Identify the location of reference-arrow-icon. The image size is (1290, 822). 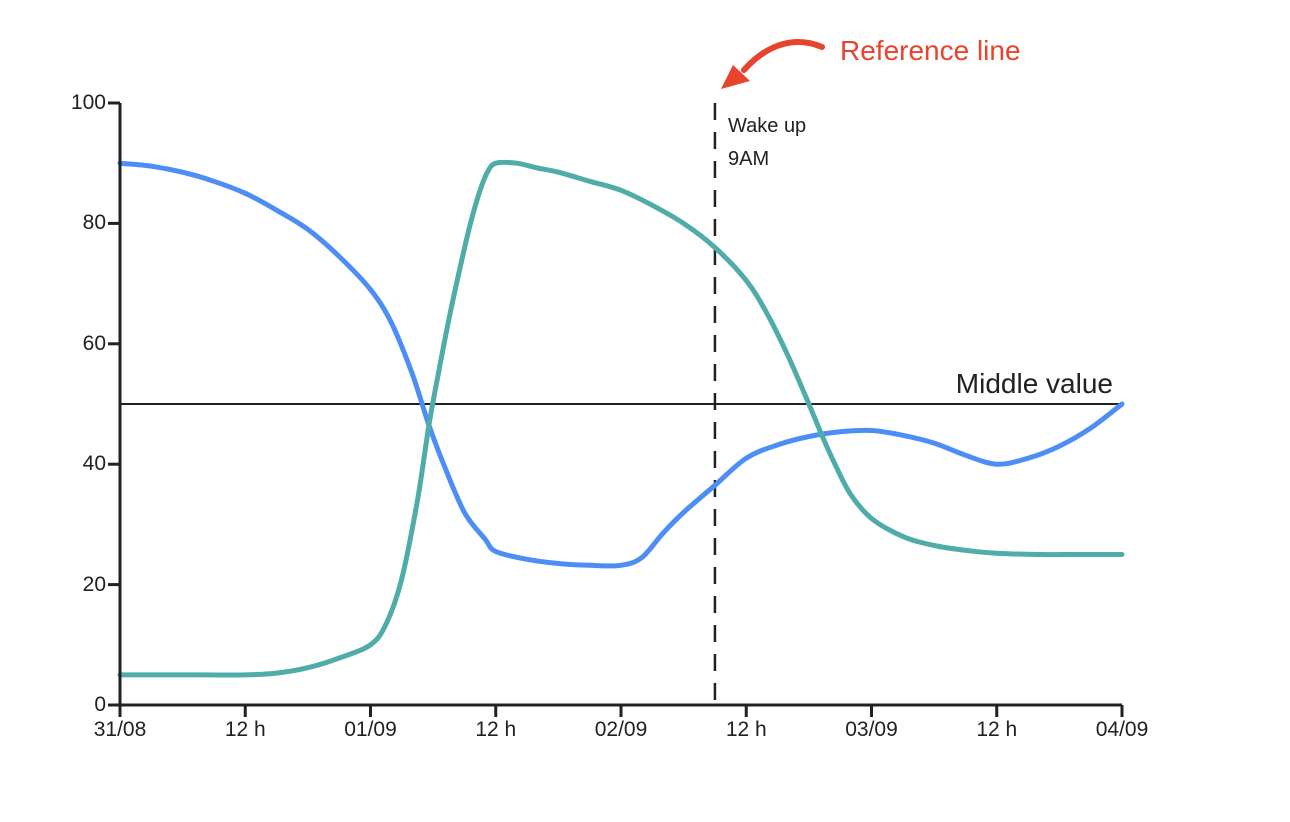
(783, 56).